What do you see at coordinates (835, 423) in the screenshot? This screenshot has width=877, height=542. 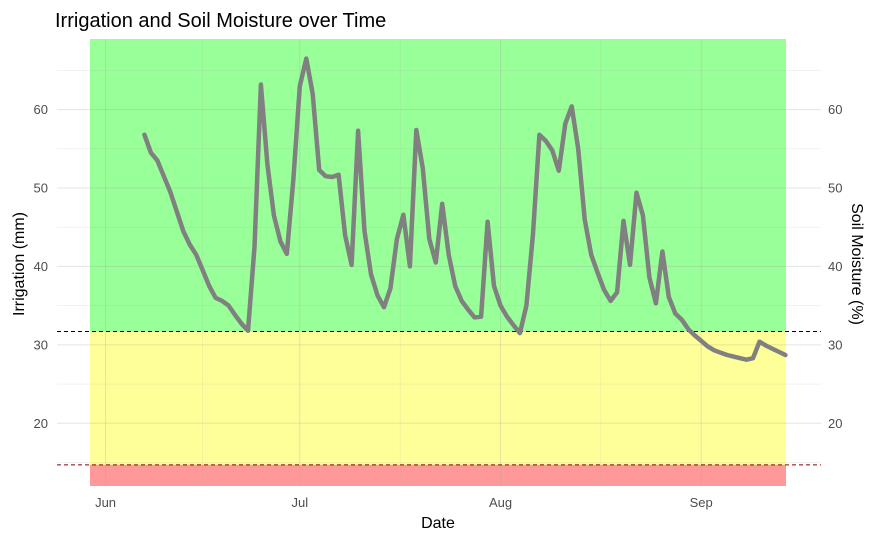 I see `y-tick-label-right: 20` at bounding box center [835, 423].